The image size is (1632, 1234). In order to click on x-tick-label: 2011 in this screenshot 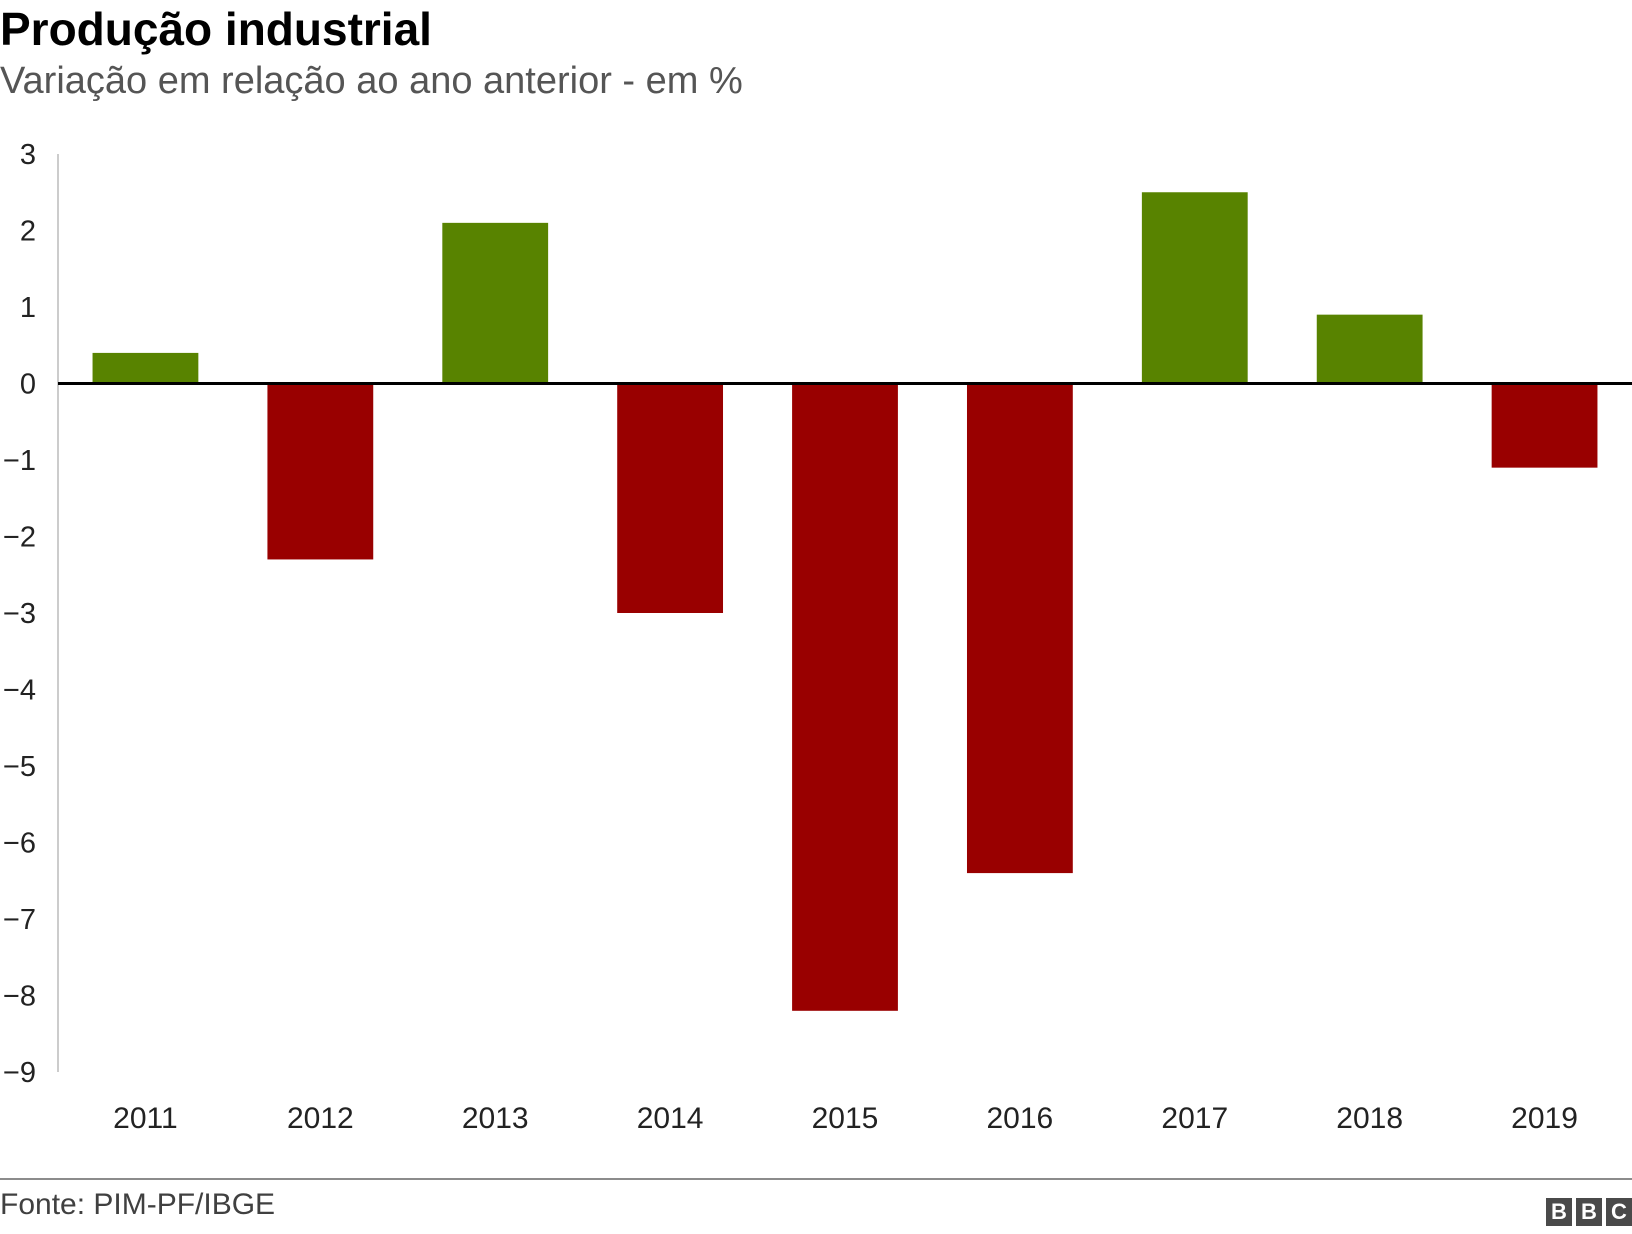, I will do `click(145, 1118)`.